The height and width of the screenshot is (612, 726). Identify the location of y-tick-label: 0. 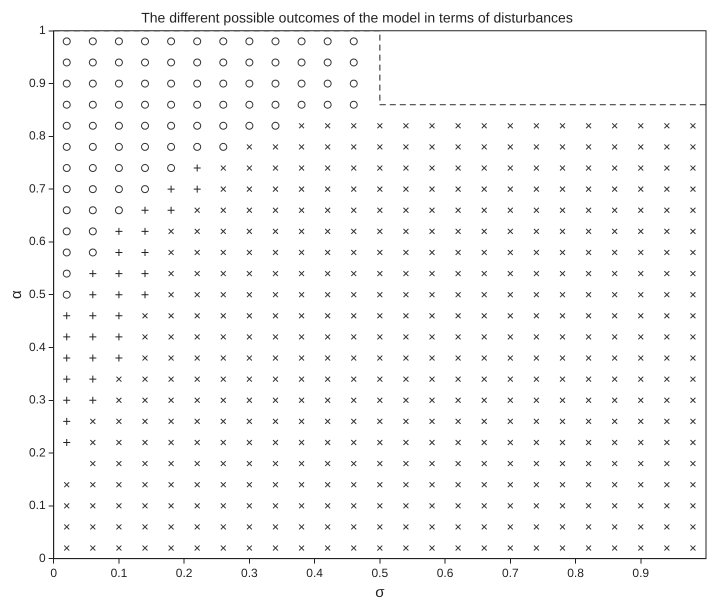
(42, 557).